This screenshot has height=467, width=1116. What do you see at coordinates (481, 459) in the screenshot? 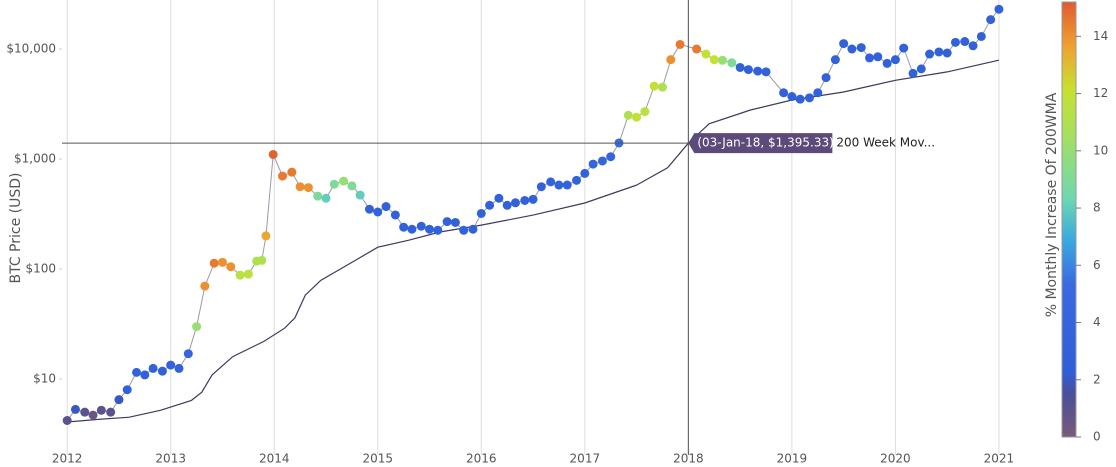
I see `x-tick-label: 2016` at bounding box center [481, 459].